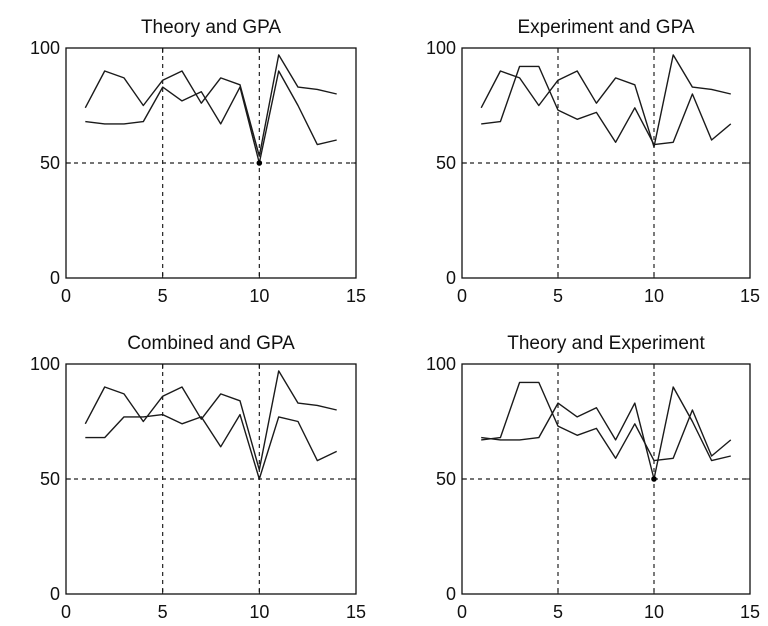 This screenshot has width=768, height=626. What do you see at coordinates (606, 343) in the screenshot?
I see `chart-title: Theory and Experiment` at bounding box center [606, 343].